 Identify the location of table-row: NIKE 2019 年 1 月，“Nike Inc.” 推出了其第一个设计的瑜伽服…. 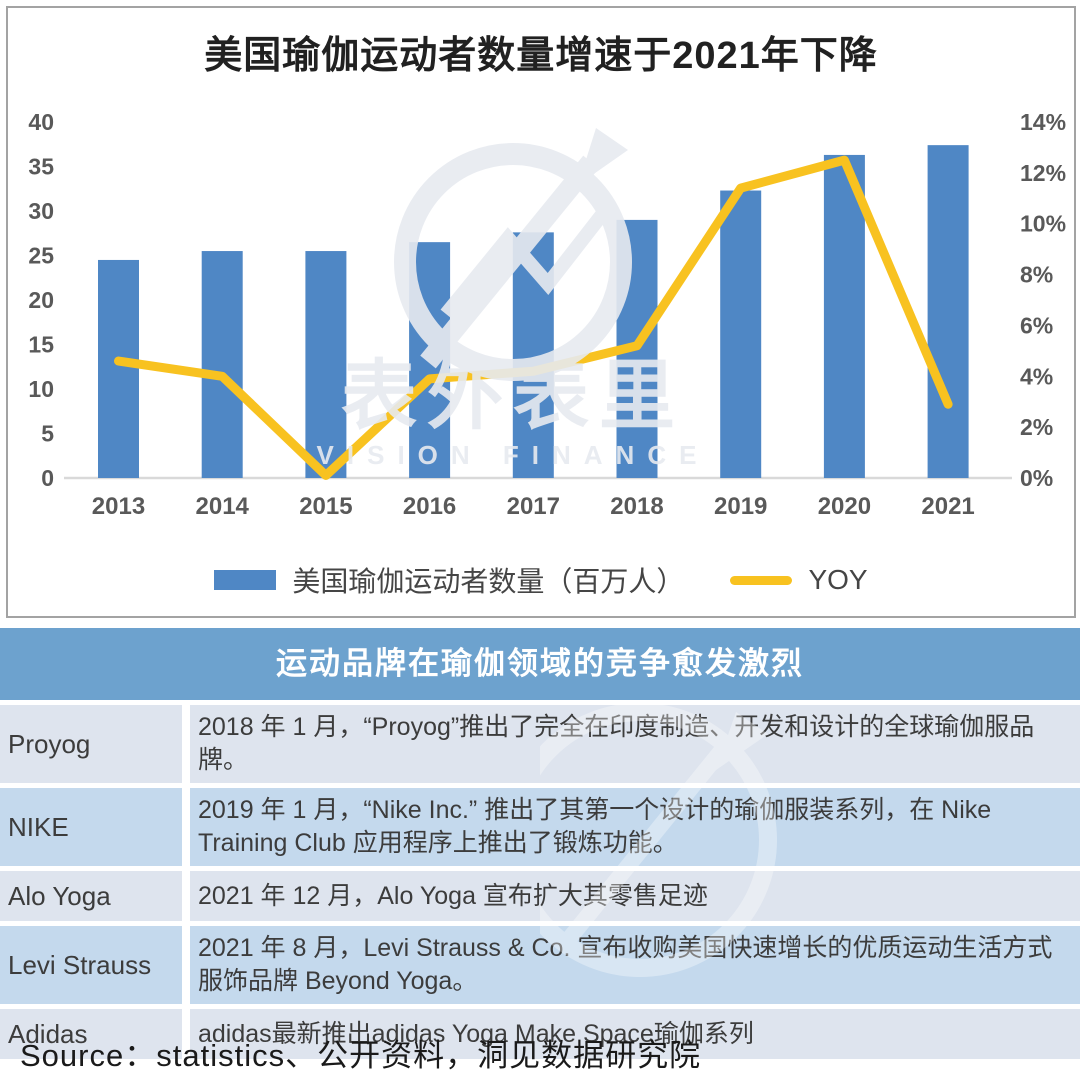
(540, 827).